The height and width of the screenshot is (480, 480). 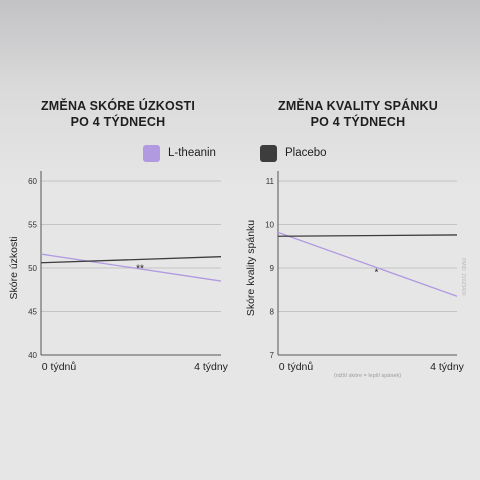 I want to click on legend-swatch-l-theanin, so click(x=151, y=153).